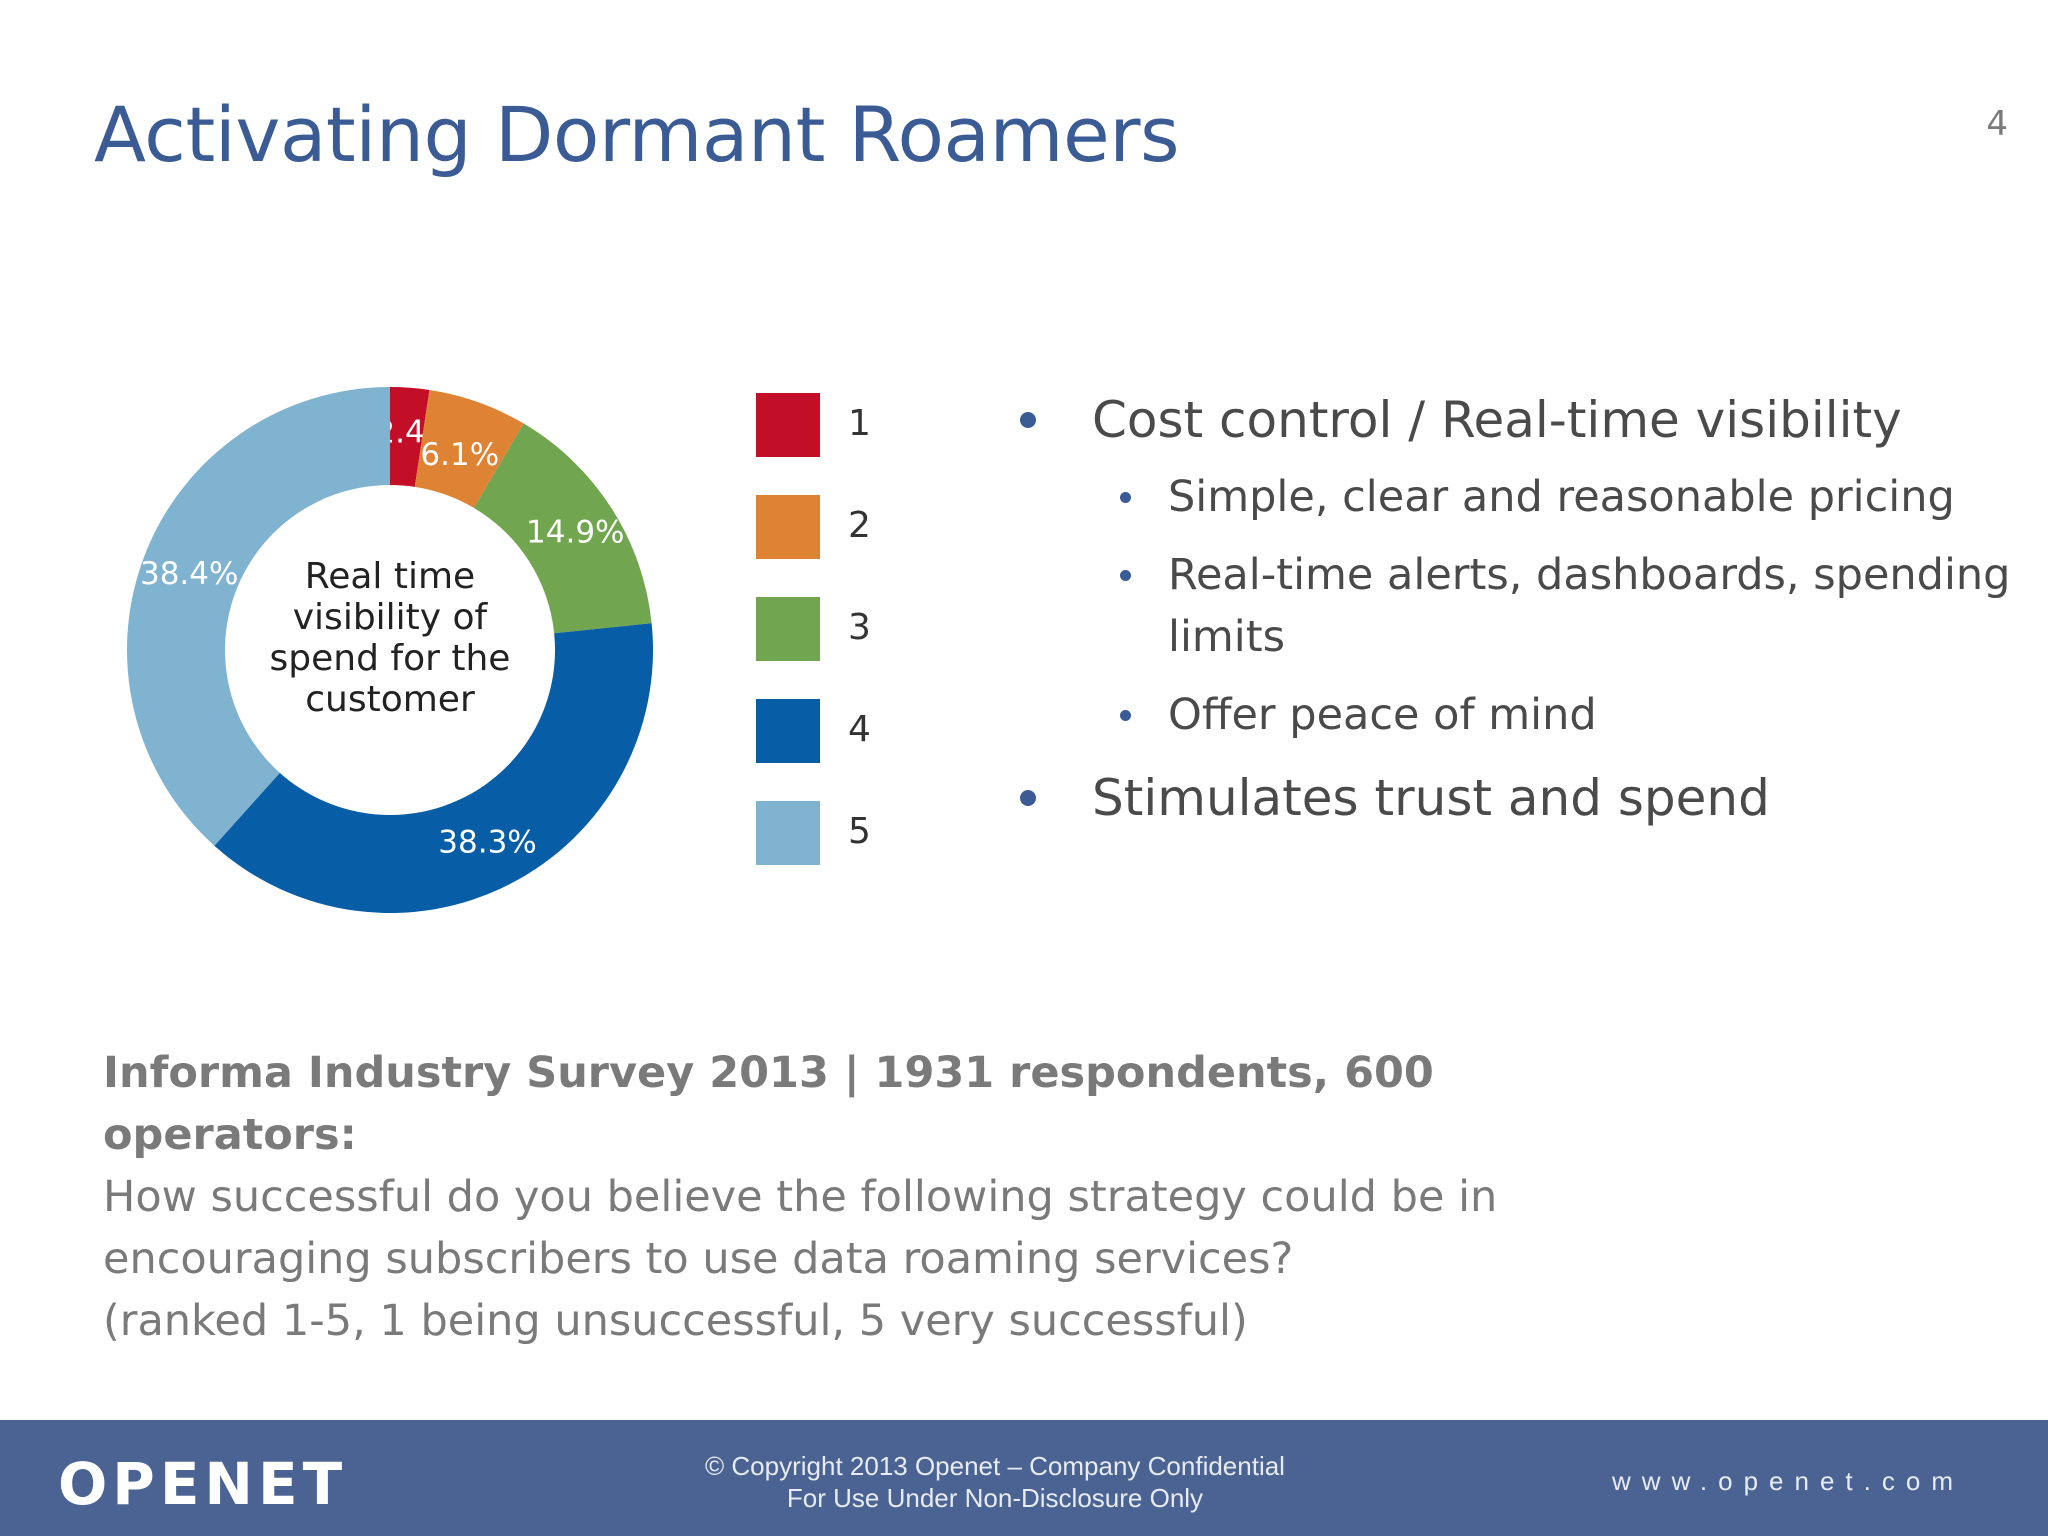  What do you see at coordinates (1788, 1481) in the screenshot?
I see `website-url: www.openet.com` at bounding box center [1788, 1481].